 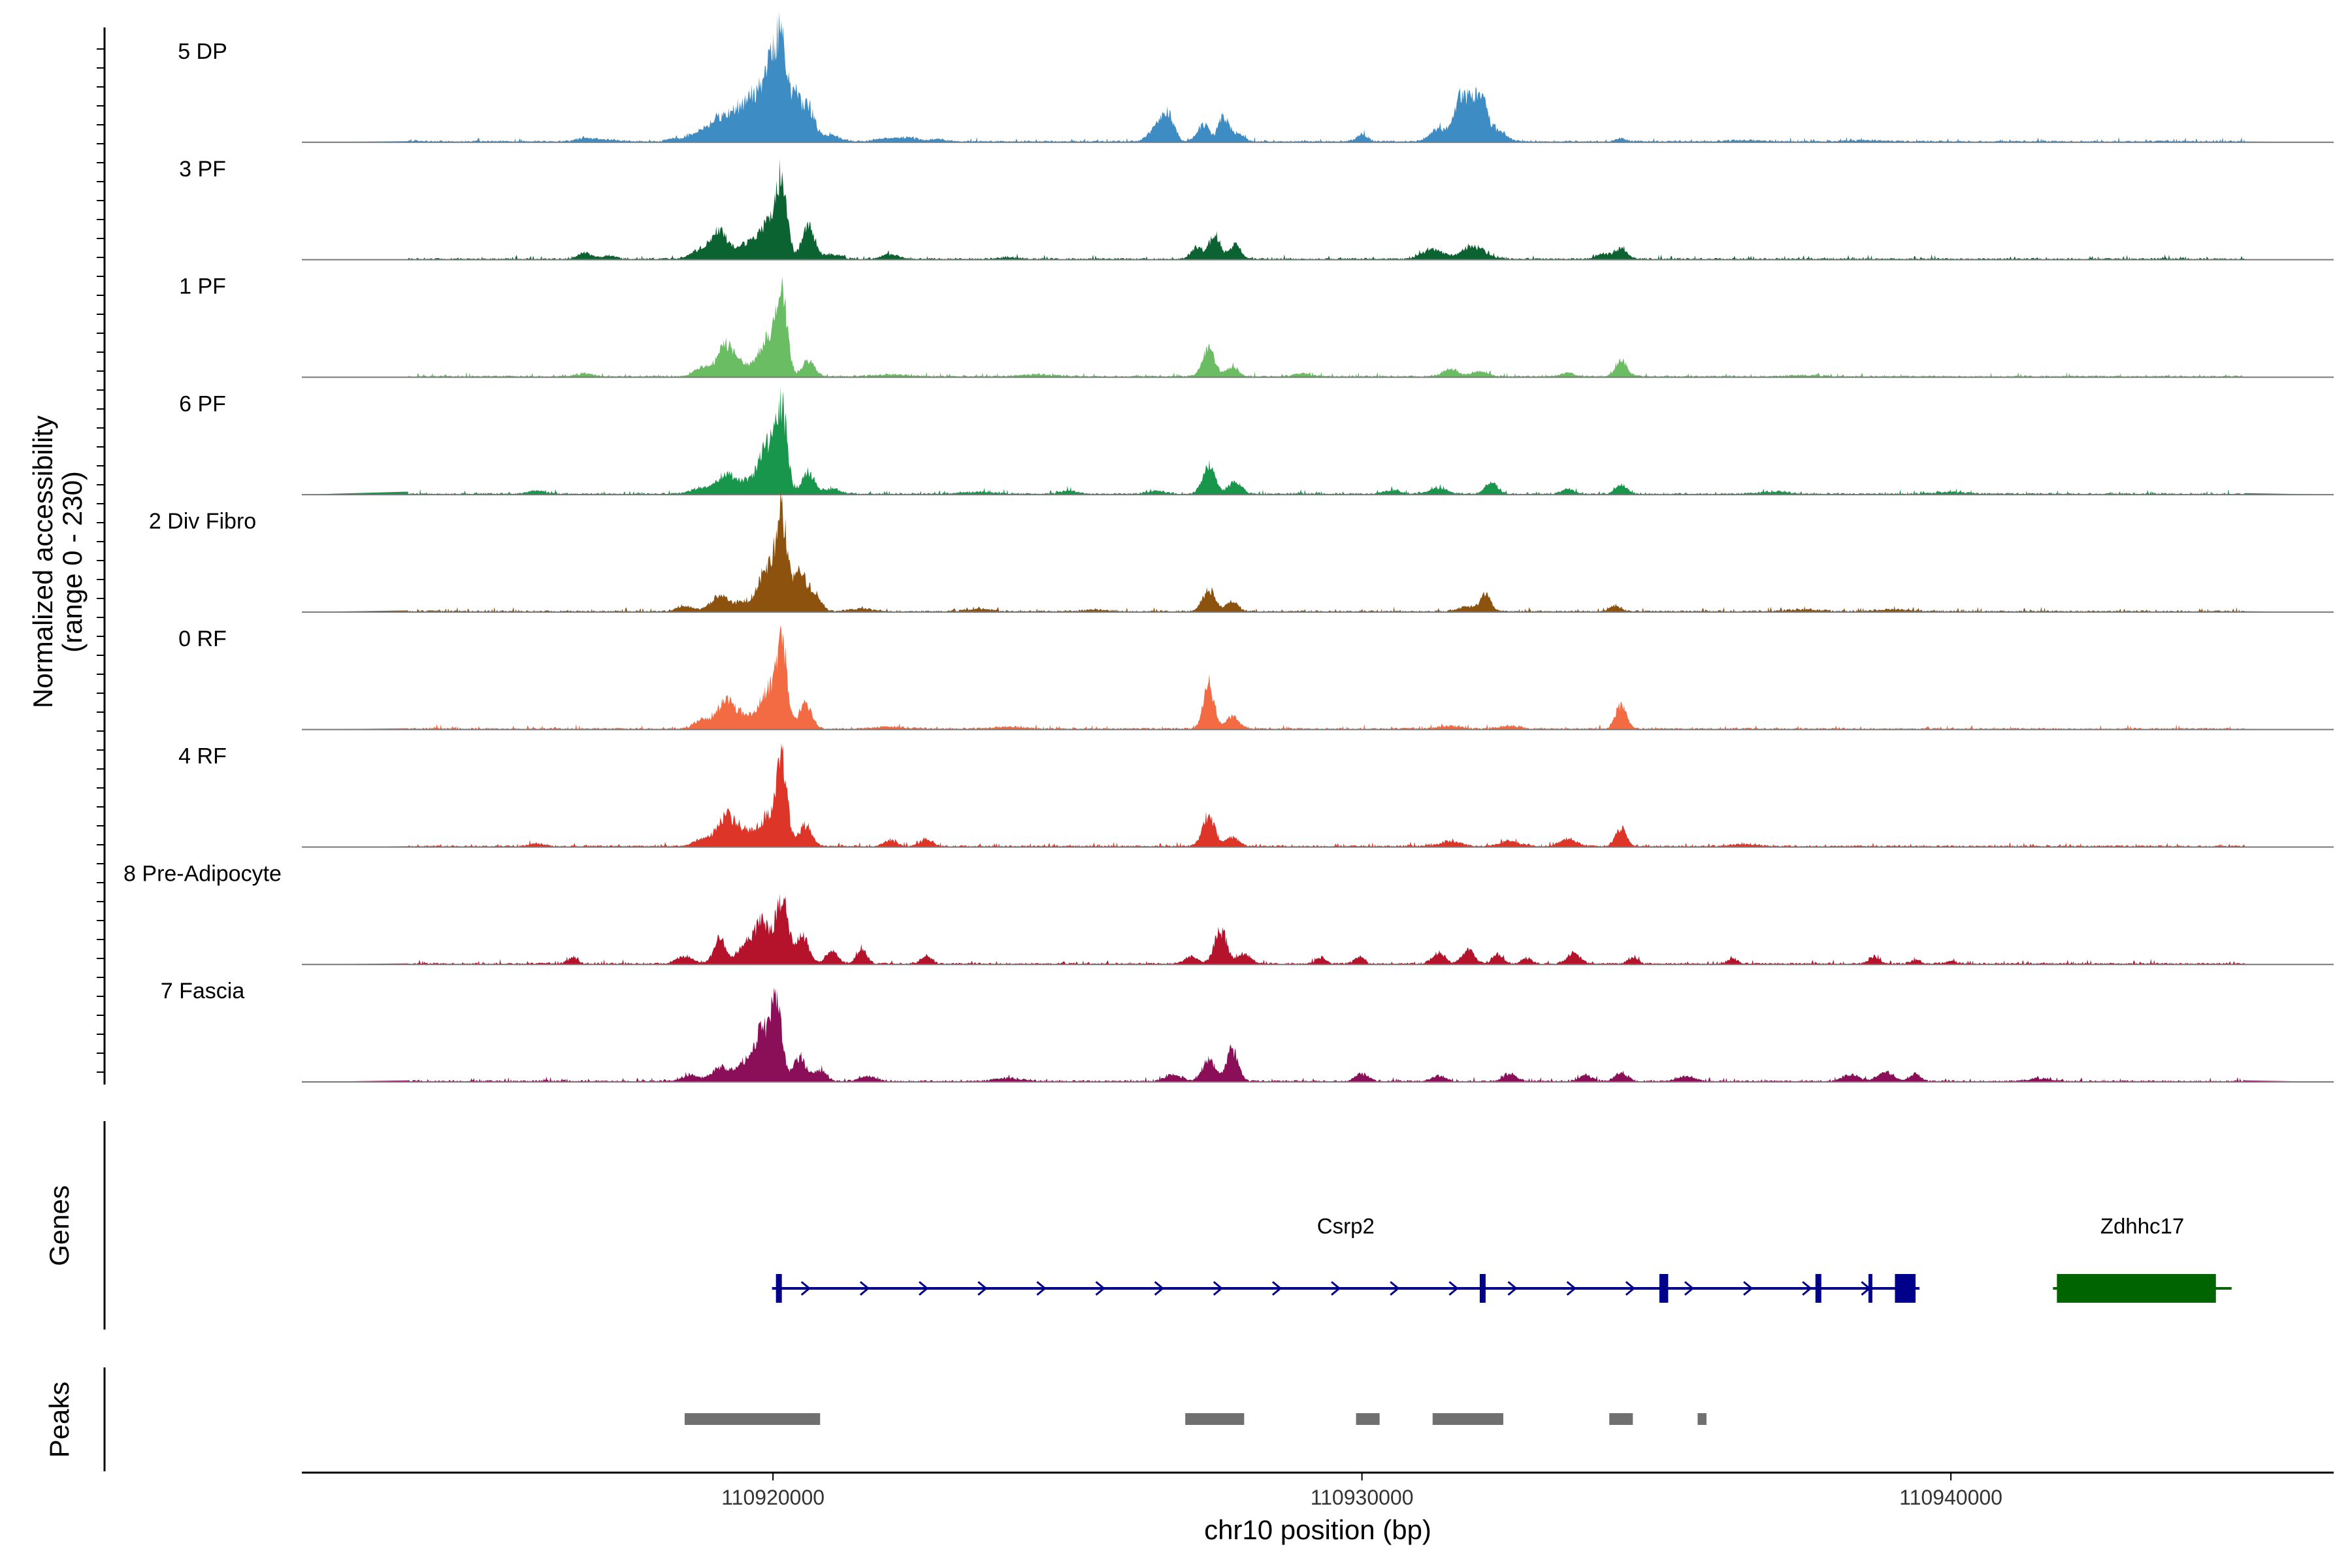 What do you see at coordinates (2142, 1226) in the screenshot?
I see `gene-label: Zdhhc17` at bounding box center [2142, 1226].